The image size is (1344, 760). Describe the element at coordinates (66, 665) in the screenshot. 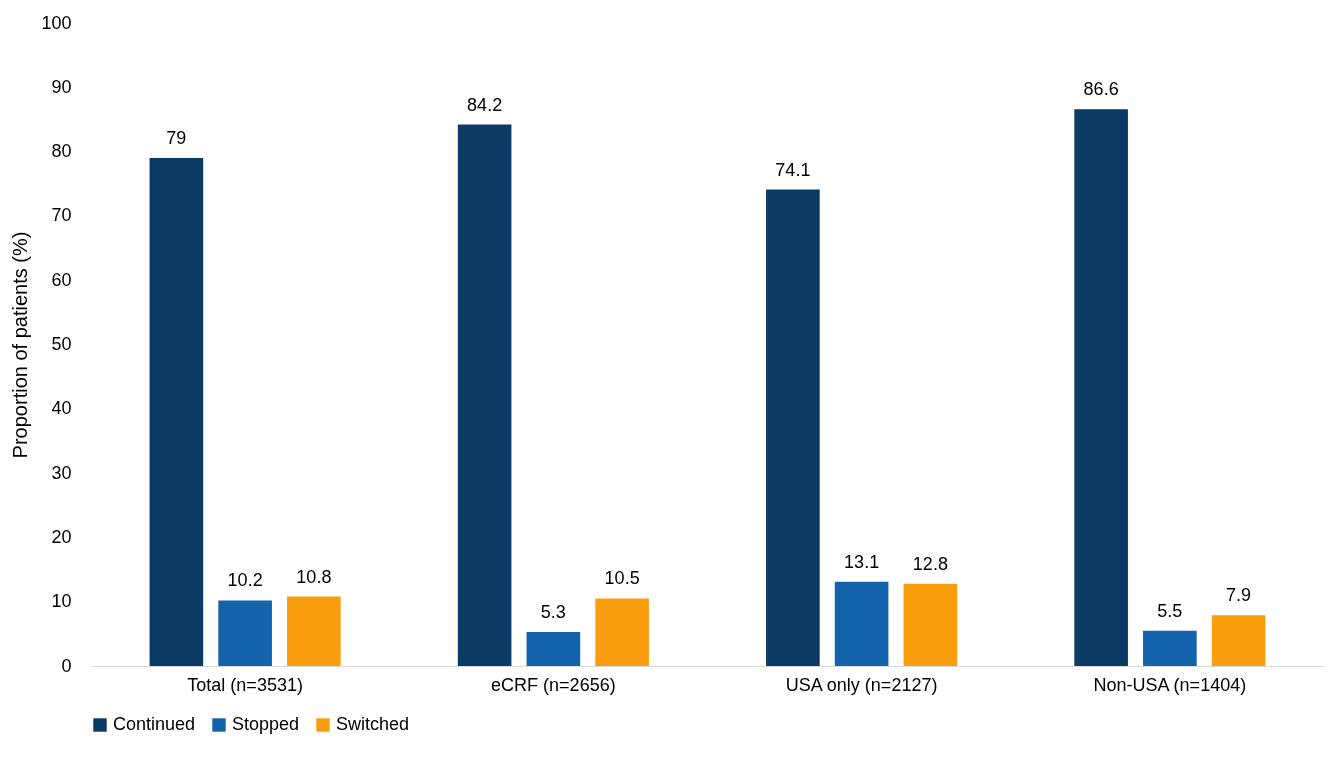

I see `y-tick-label: 0` at that location.